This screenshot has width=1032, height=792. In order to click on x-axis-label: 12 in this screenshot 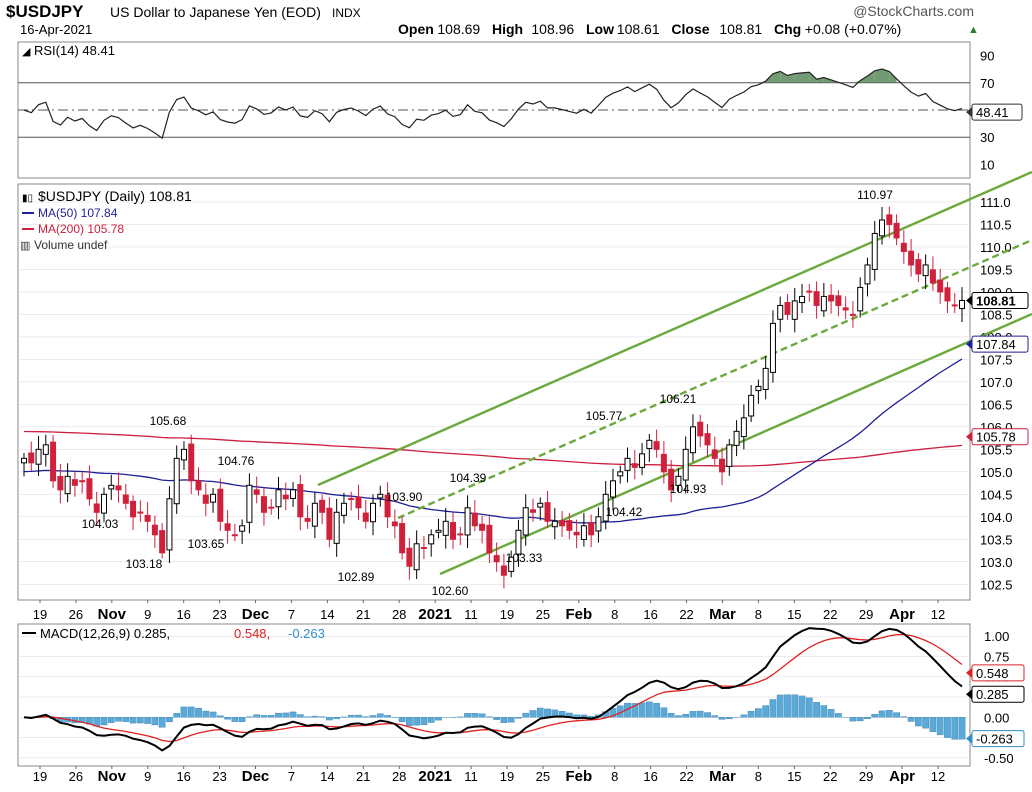, I will do `click(938, 776)`.